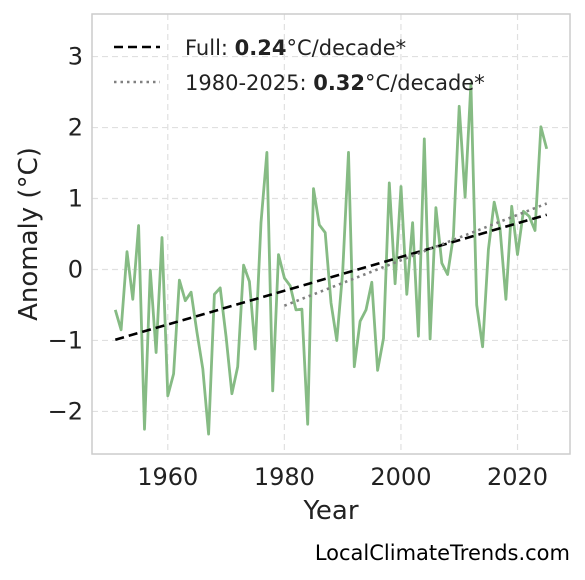  I want to click on y-tick-label: 0, so click(75, 269).